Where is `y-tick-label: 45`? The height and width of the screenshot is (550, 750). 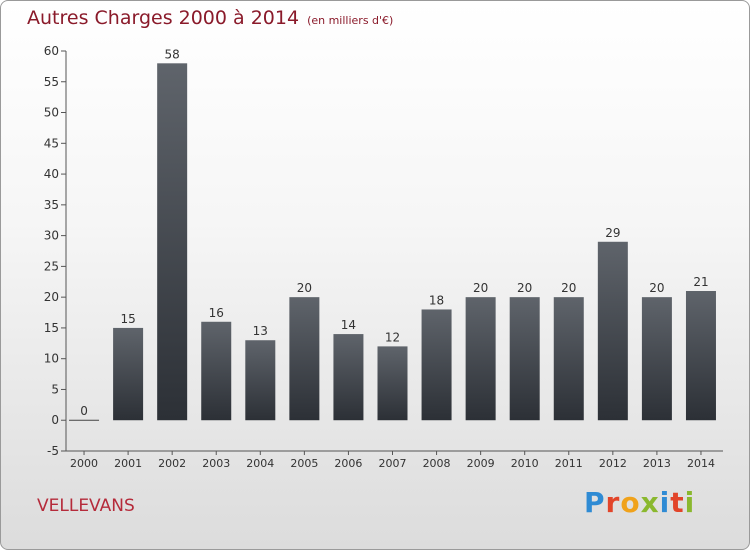
y-tick-label: 45 is located at coordinates (51, 143).